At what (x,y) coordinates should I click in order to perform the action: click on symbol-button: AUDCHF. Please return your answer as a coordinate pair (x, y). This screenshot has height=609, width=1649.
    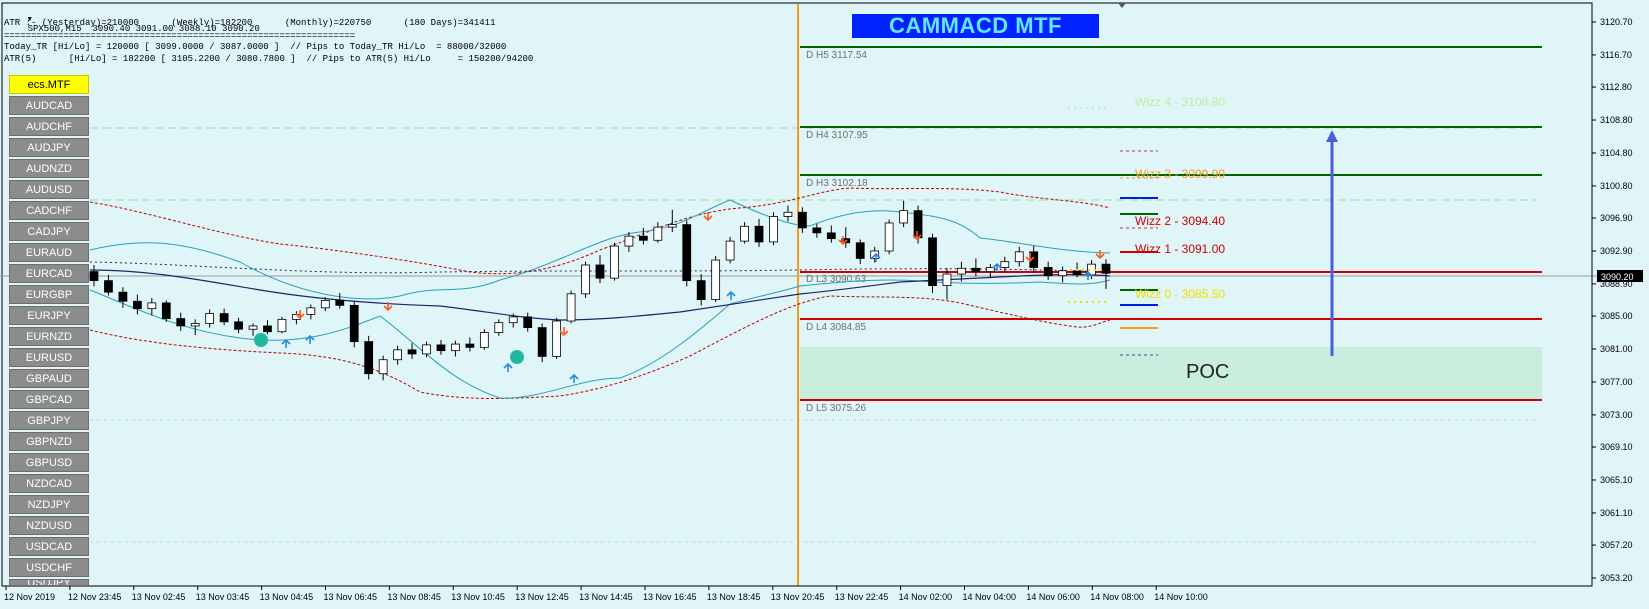
    Looking at the image, I should click on (49, 126).